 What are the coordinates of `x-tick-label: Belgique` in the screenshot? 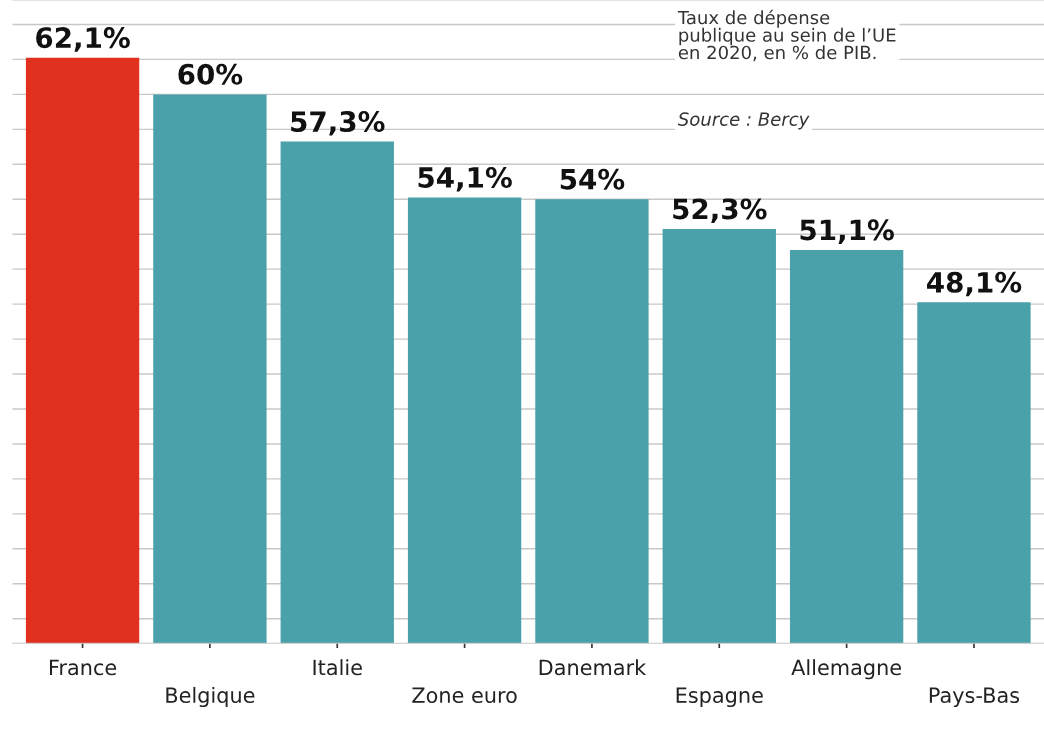 It's located at (210, 697).